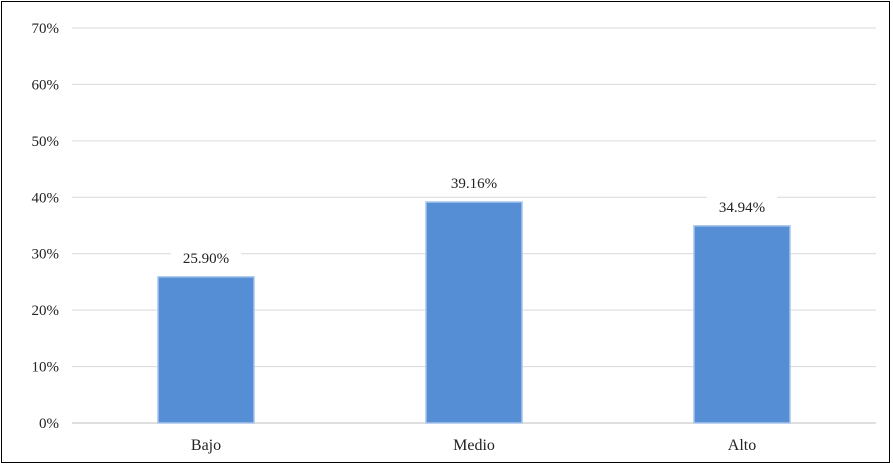 This screenshot has height=466, width=893. I want to click on bar-alto, so click(742, 324).